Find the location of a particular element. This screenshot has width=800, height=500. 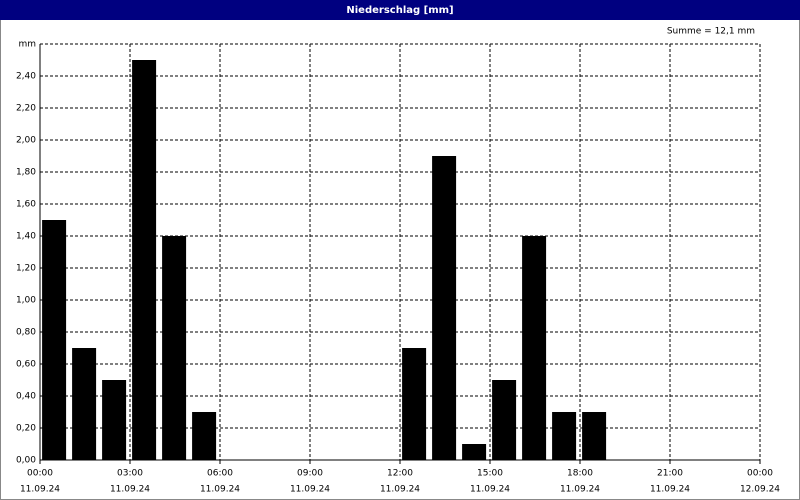

title-bar is located at coordinates (400, 10).